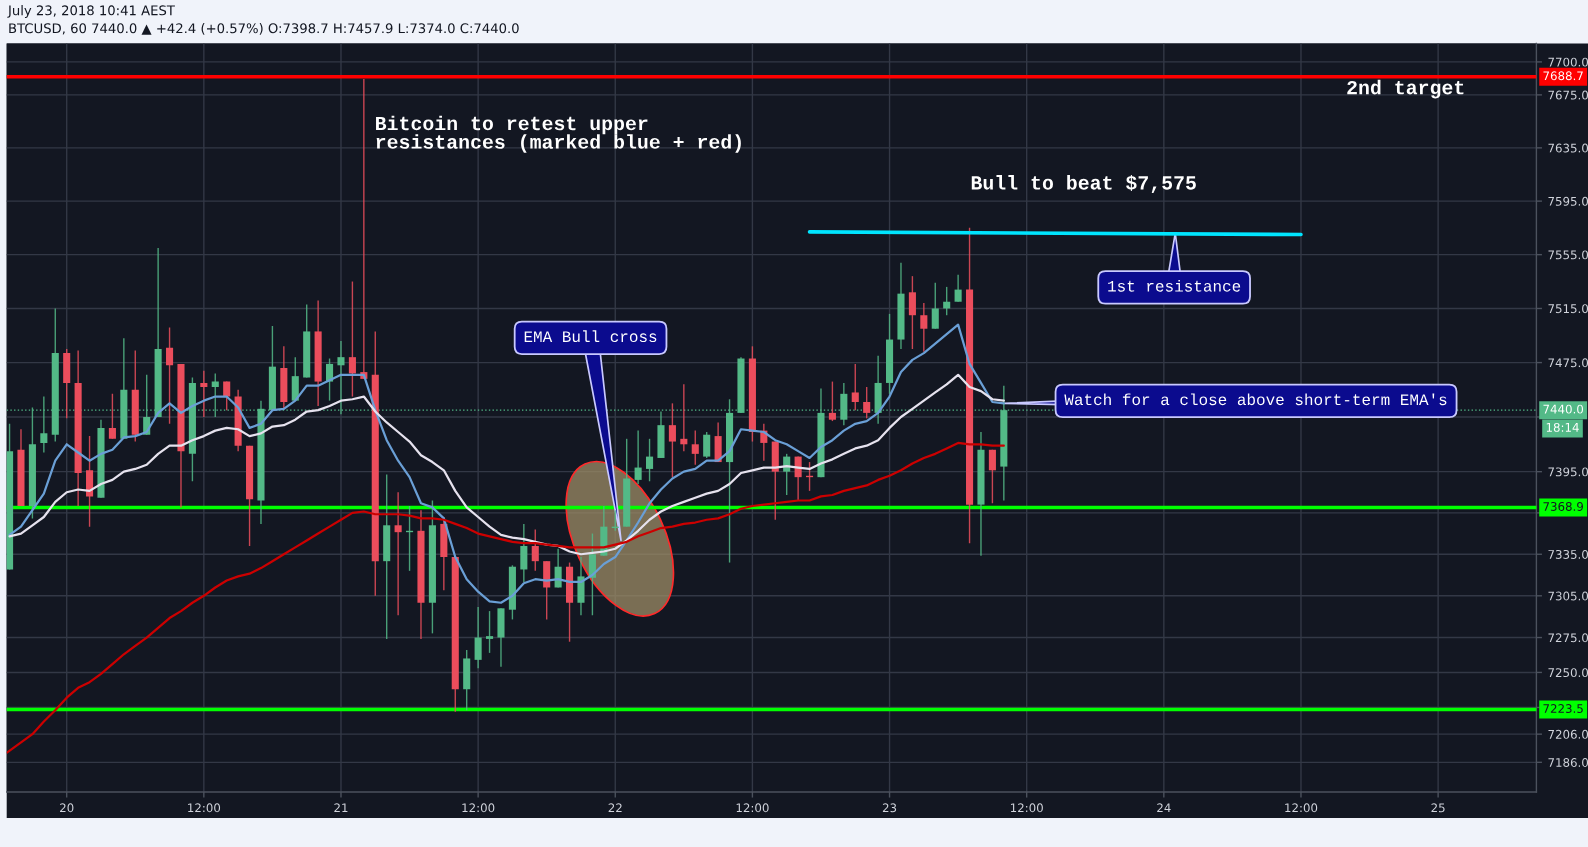 This screenshot has height=847, width=1588. What do you see at coordinates (1568, 638) in the screenshot?
I see `y-tick-label: 7275.0` at bounding box center [1568, 638].